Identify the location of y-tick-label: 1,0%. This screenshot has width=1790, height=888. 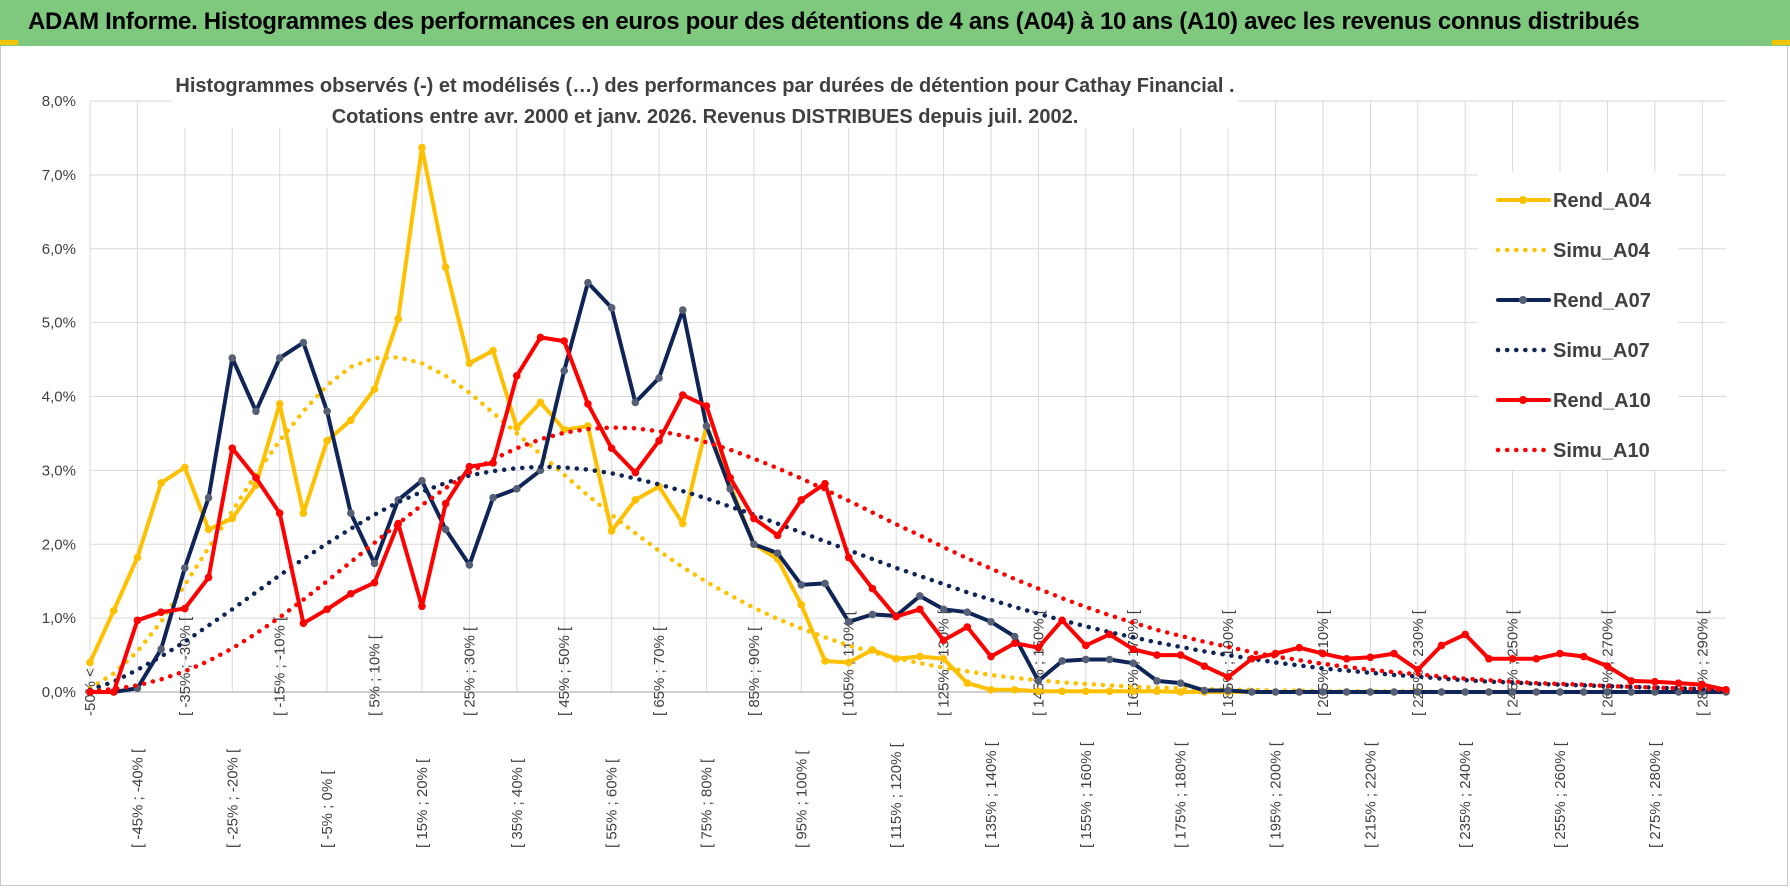
(59, 618).